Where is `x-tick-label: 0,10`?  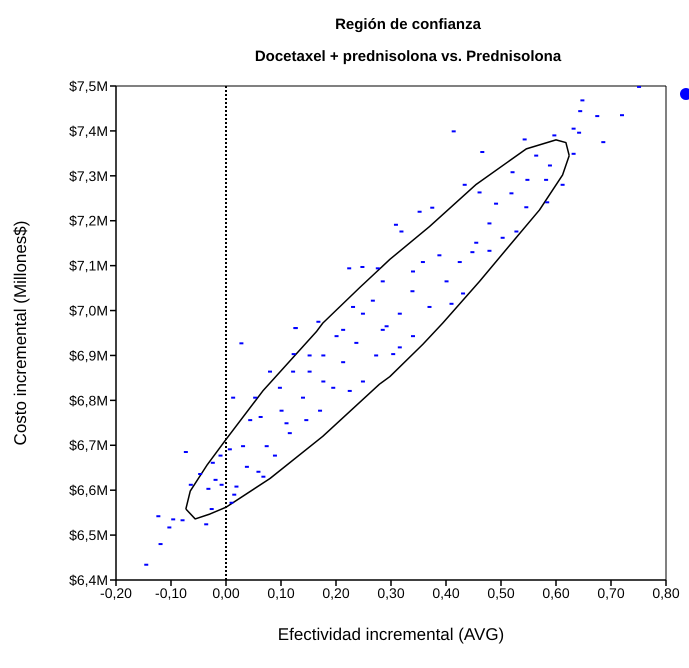
x-tick-label: 0,10 is located at coordinates (281, 592).